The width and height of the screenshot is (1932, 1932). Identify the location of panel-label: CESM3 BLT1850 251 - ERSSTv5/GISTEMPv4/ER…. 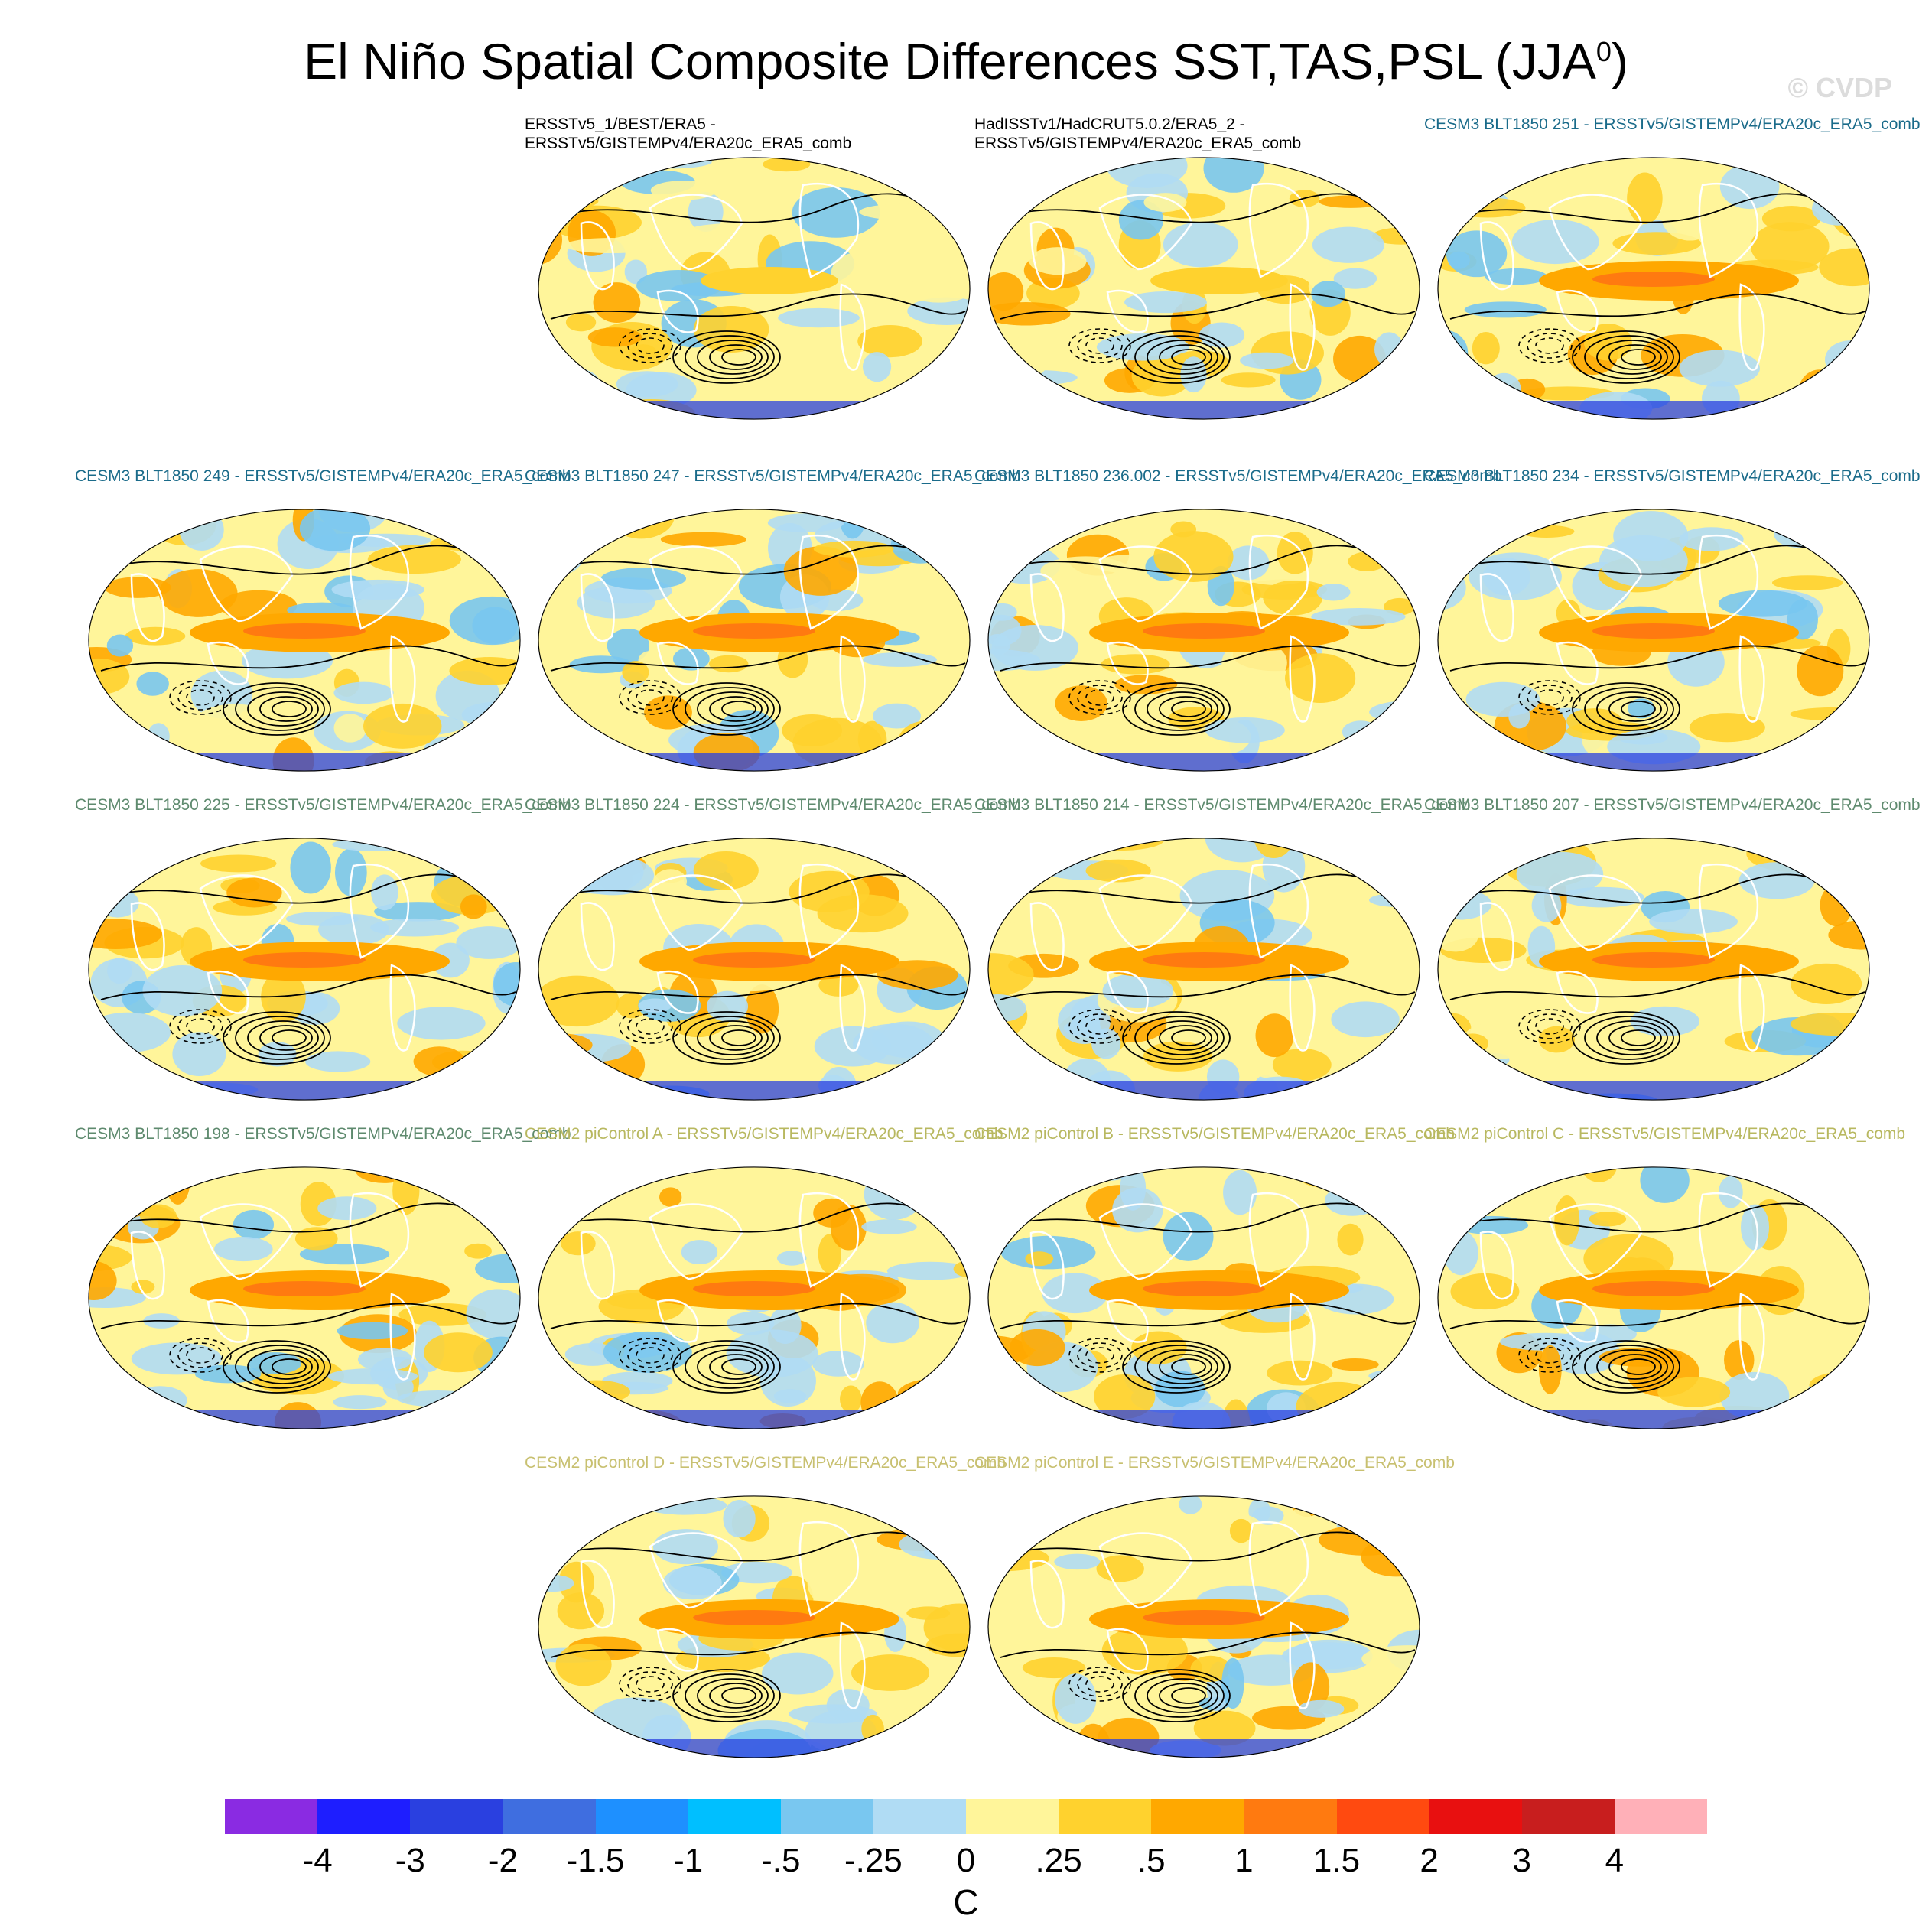
(1672, 124).